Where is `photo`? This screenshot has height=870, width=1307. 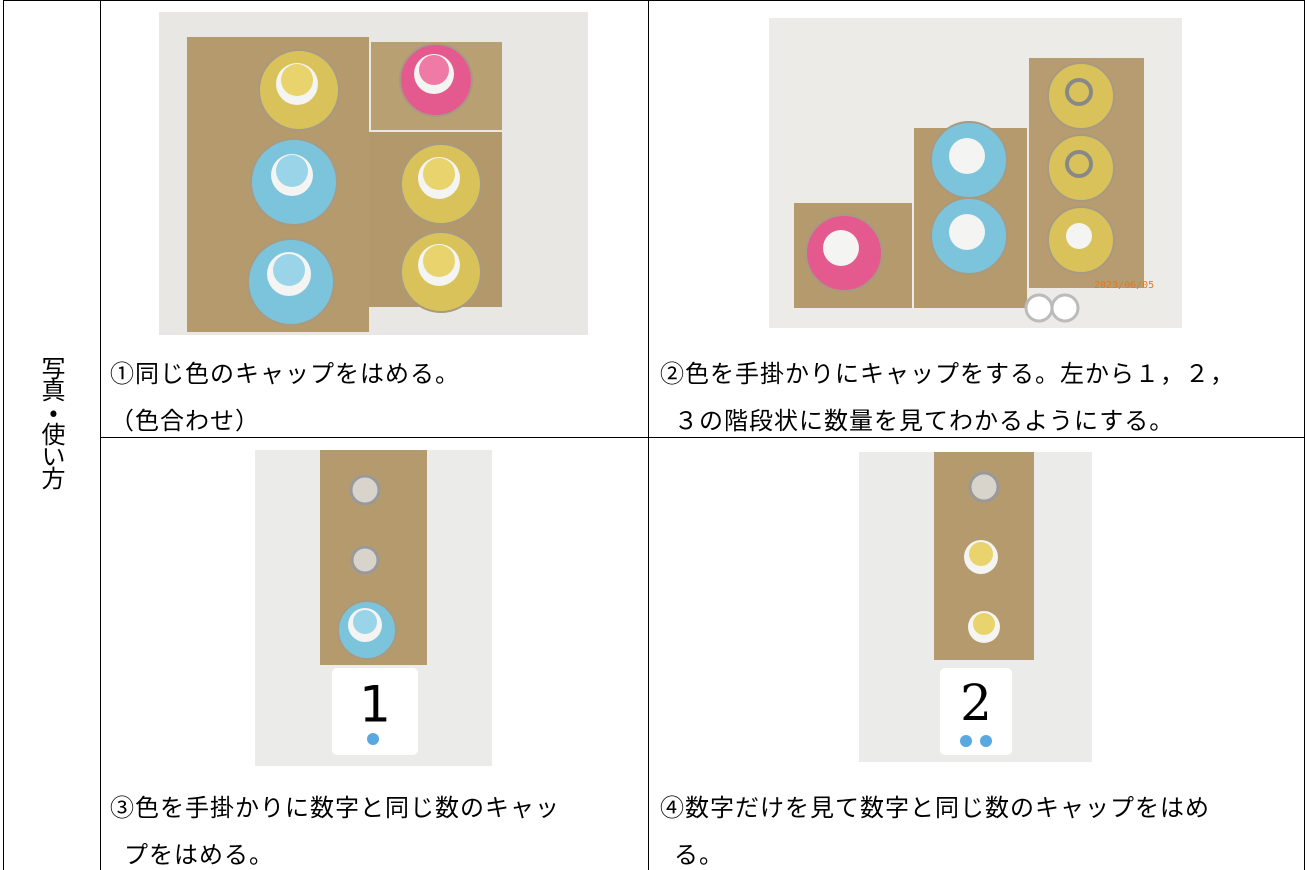 photo is located at coordinates (373, 173).